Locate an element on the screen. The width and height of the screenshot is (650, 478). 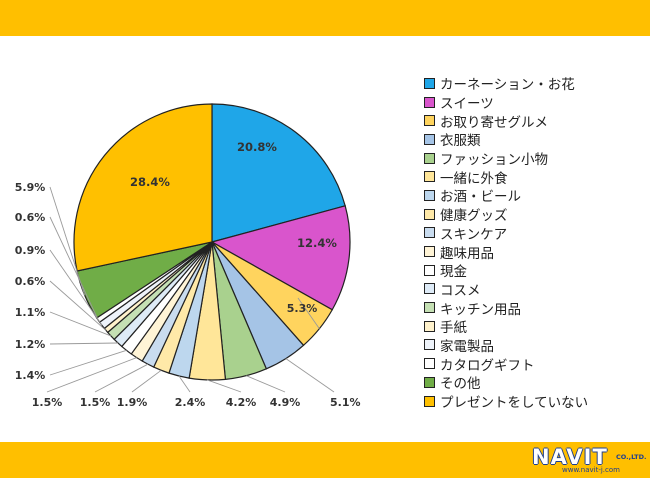
legend-item: 趣味用品 is located at coordinates (506, 252).